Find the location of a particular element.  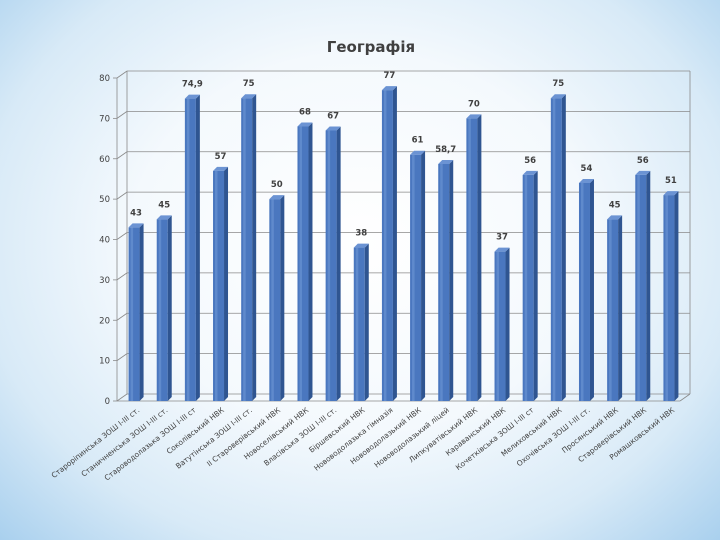

y-tick-label-10: 10 is located at coordinates (104, 362).